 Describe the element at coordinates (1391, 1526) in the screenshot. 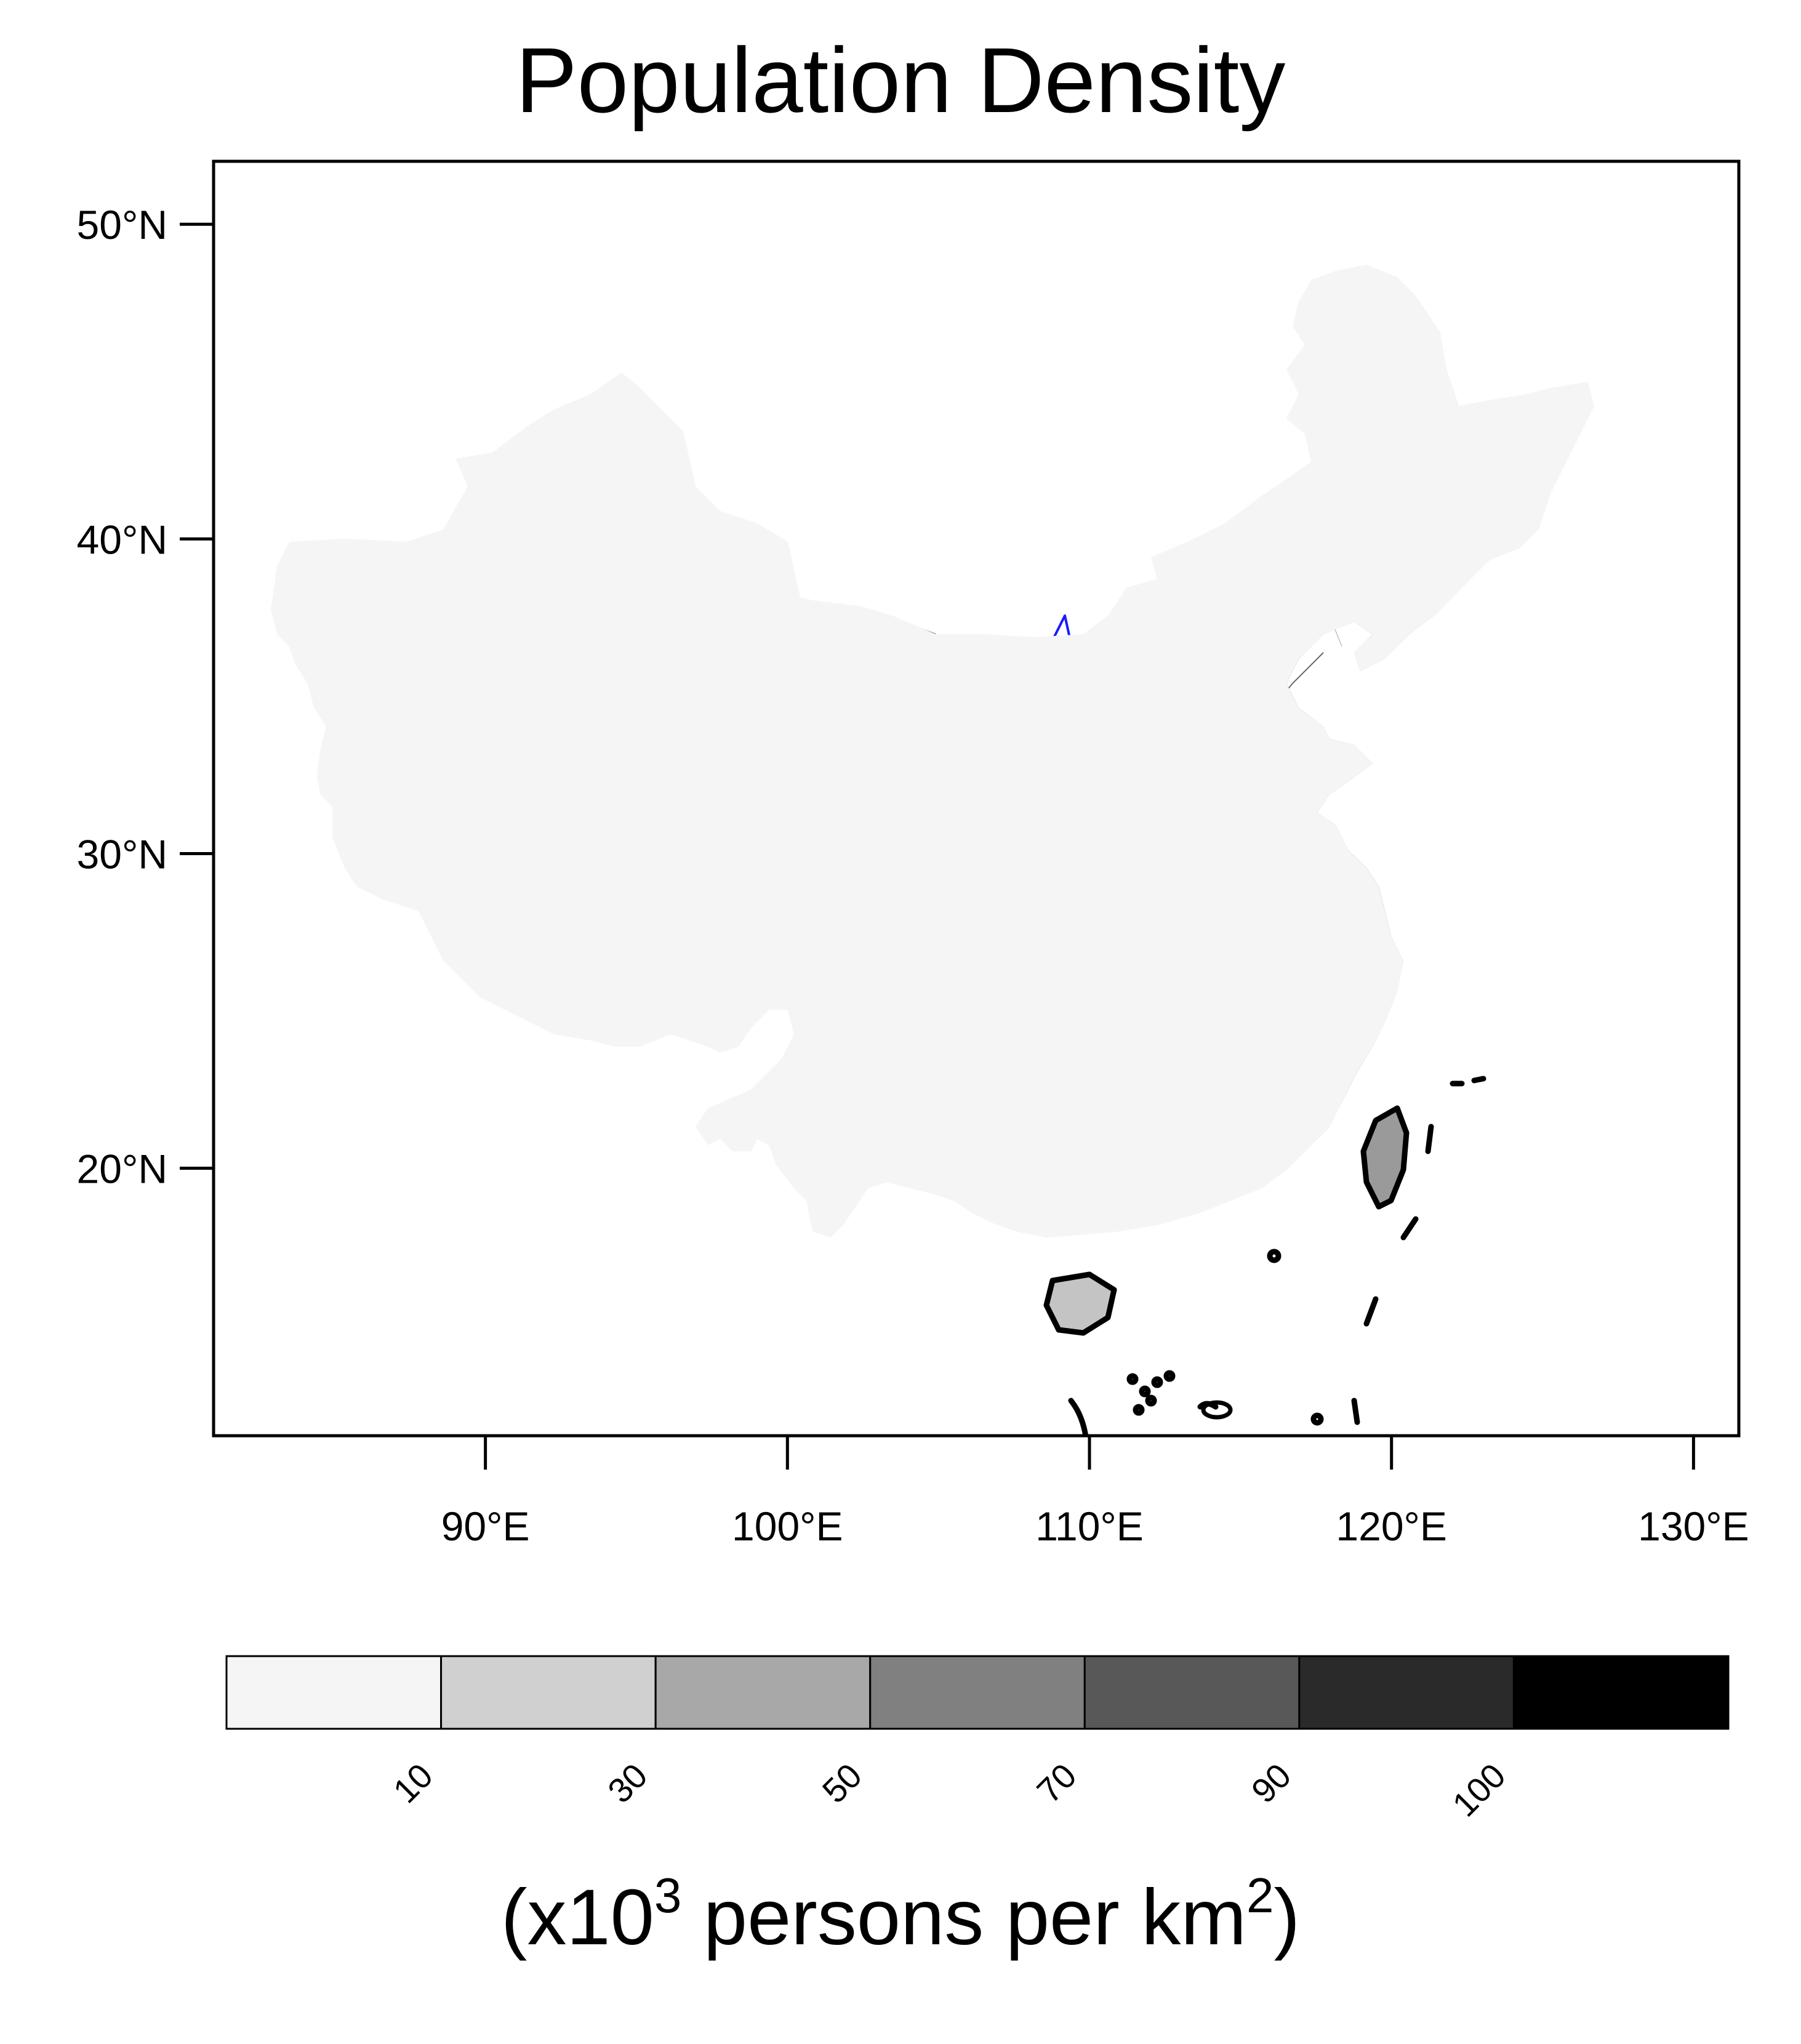

I see `lon-tick-label-3: 120°E` at that location.